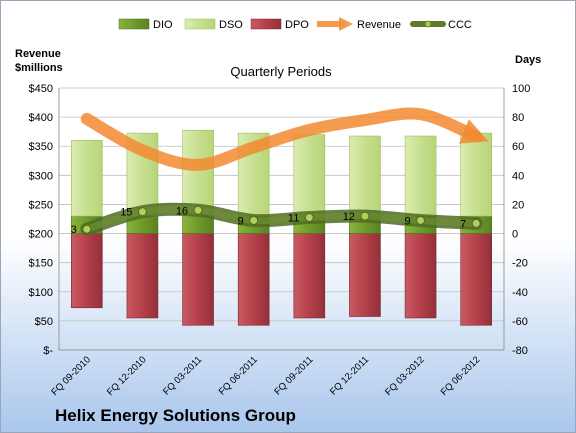  I want to click on right-tick-label: 80, so click(518, 118).